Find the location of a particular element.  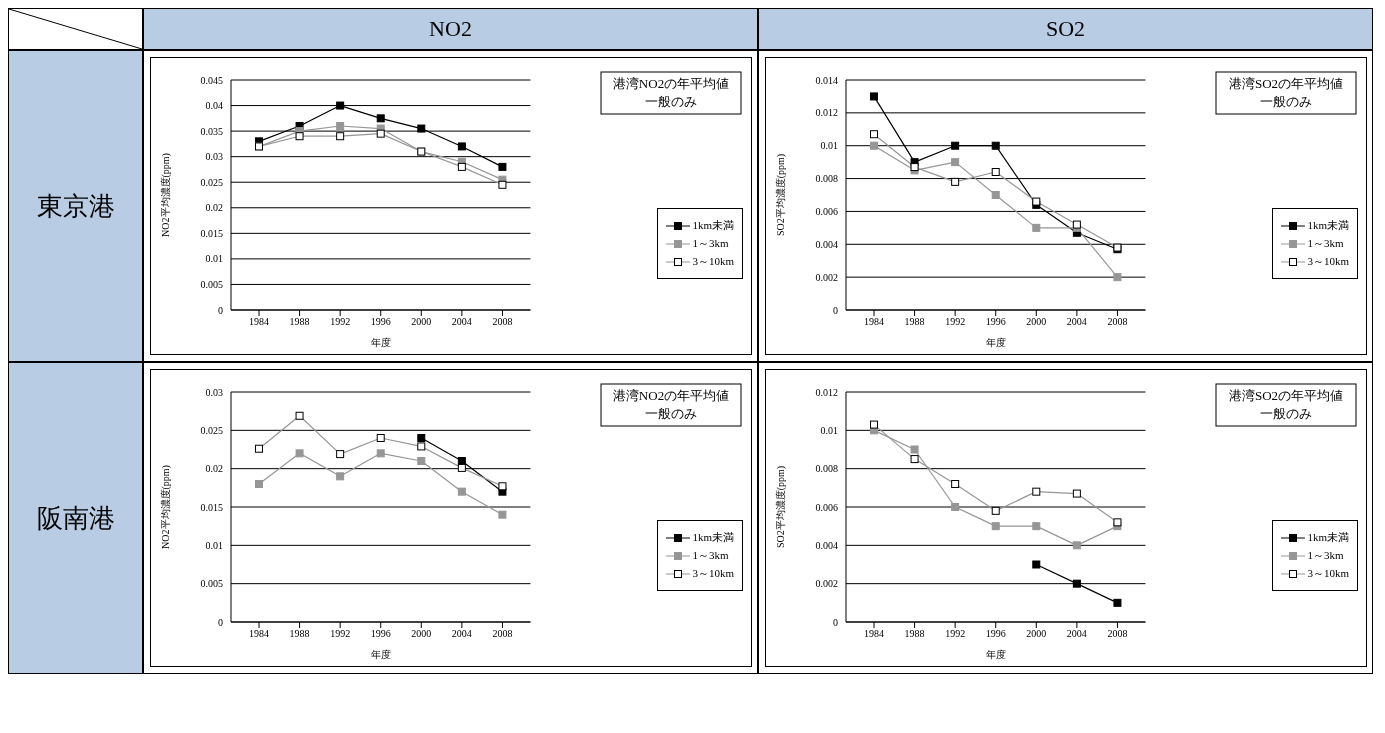

text: SO2 is located at coordinates (1065, 29).